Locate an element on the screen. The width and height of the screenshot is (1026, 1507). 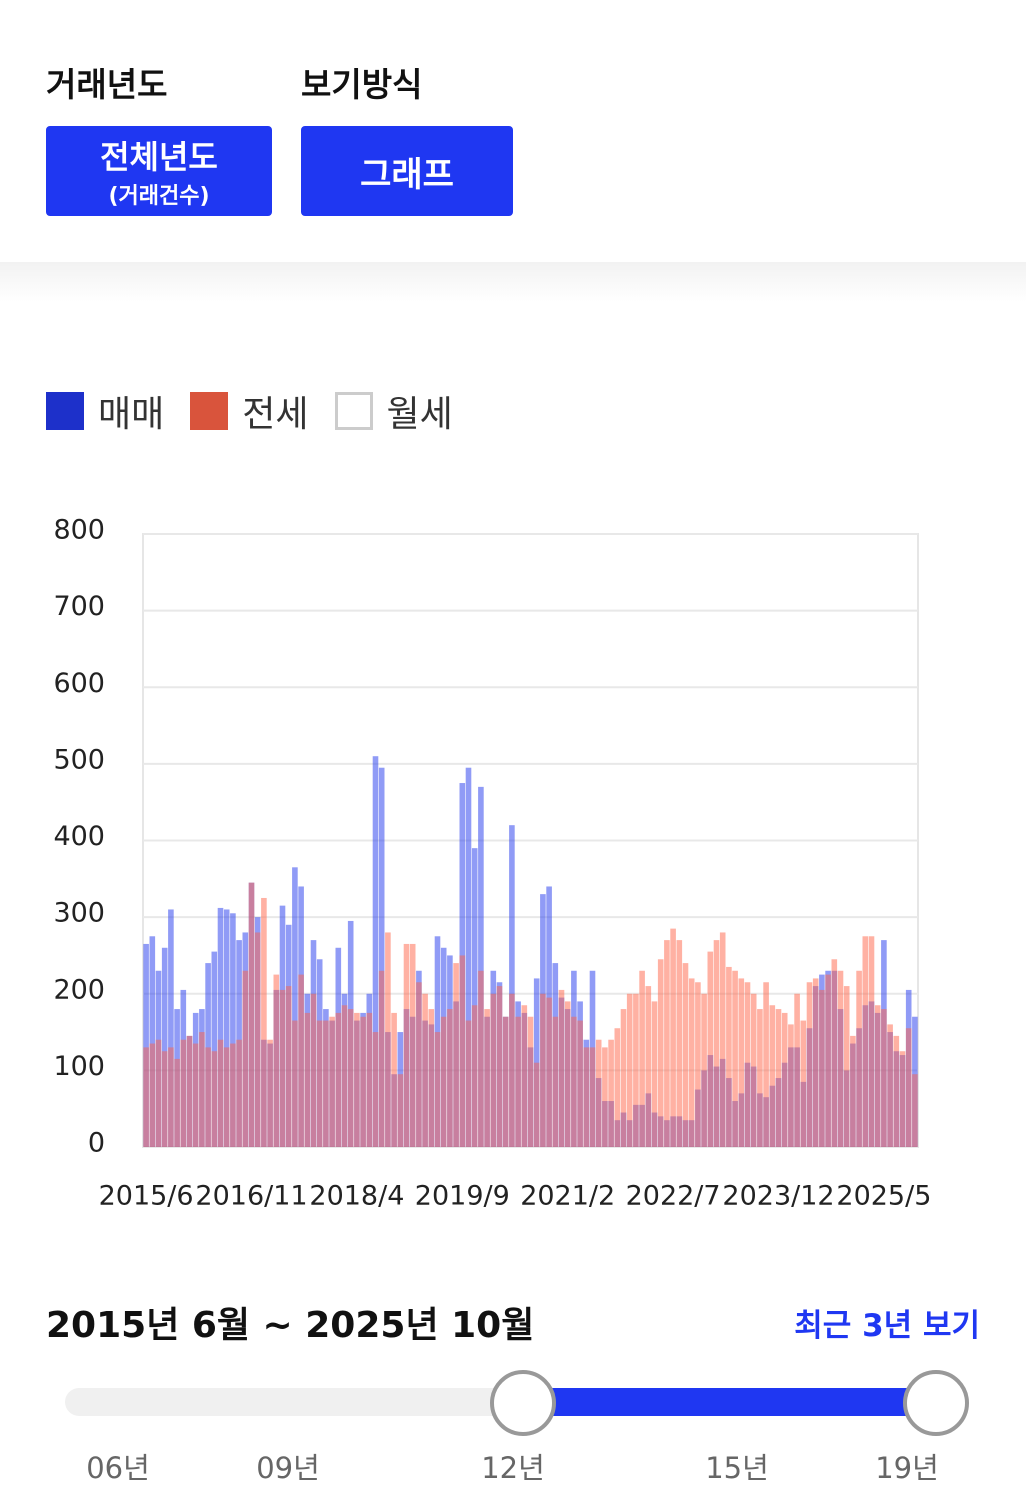
year-button: 전체년도 (거래건수) is located at coordinates (159, 171).